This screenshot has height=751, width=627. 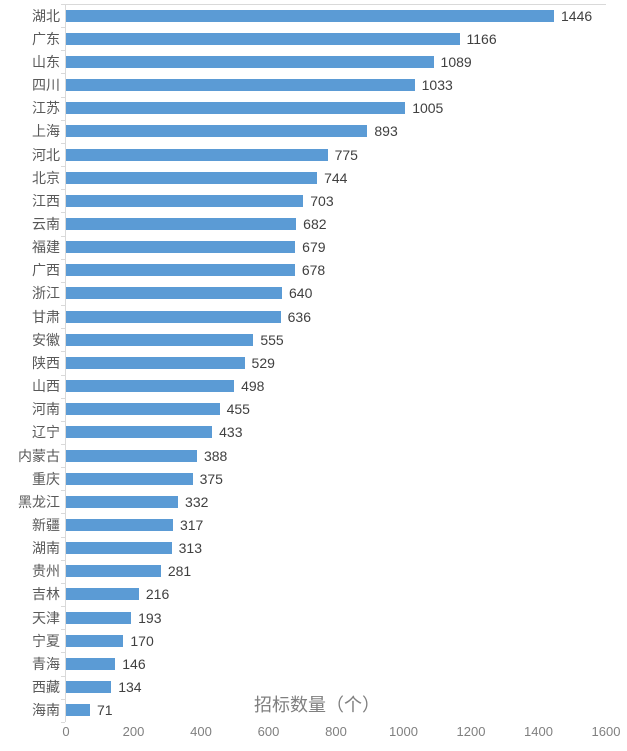 What do you see at coordinates (344, 340) in the screenshot?
I see `bar-track: 555` at bounding box center [344, 340].